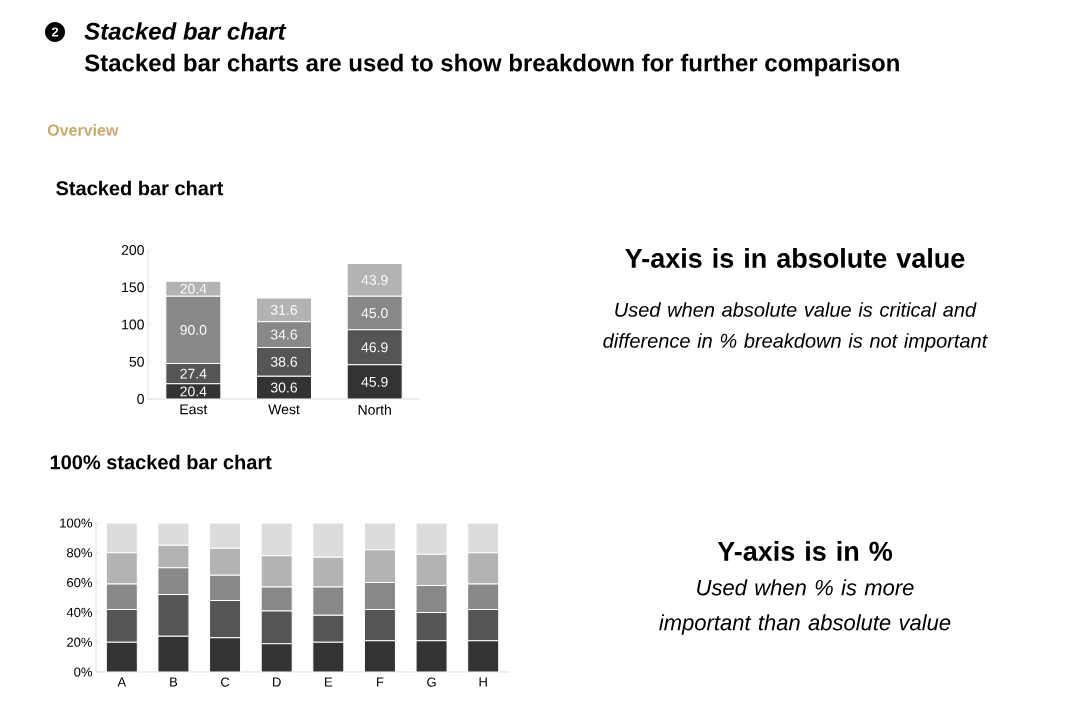 This screenshot has height=708, width=1077. I want to click on y-tick-label: 50, so click(136, 361).